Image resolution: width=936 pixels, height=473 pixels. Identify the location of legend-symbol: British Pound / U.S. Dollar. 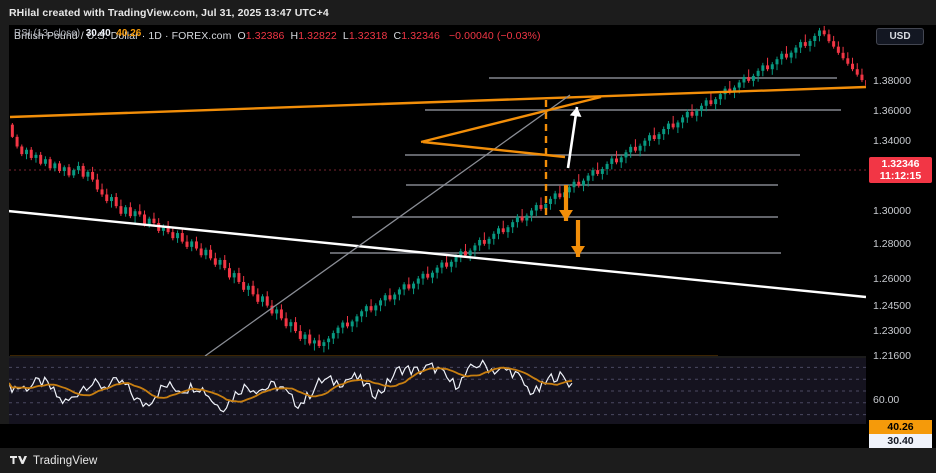
(76, 36).